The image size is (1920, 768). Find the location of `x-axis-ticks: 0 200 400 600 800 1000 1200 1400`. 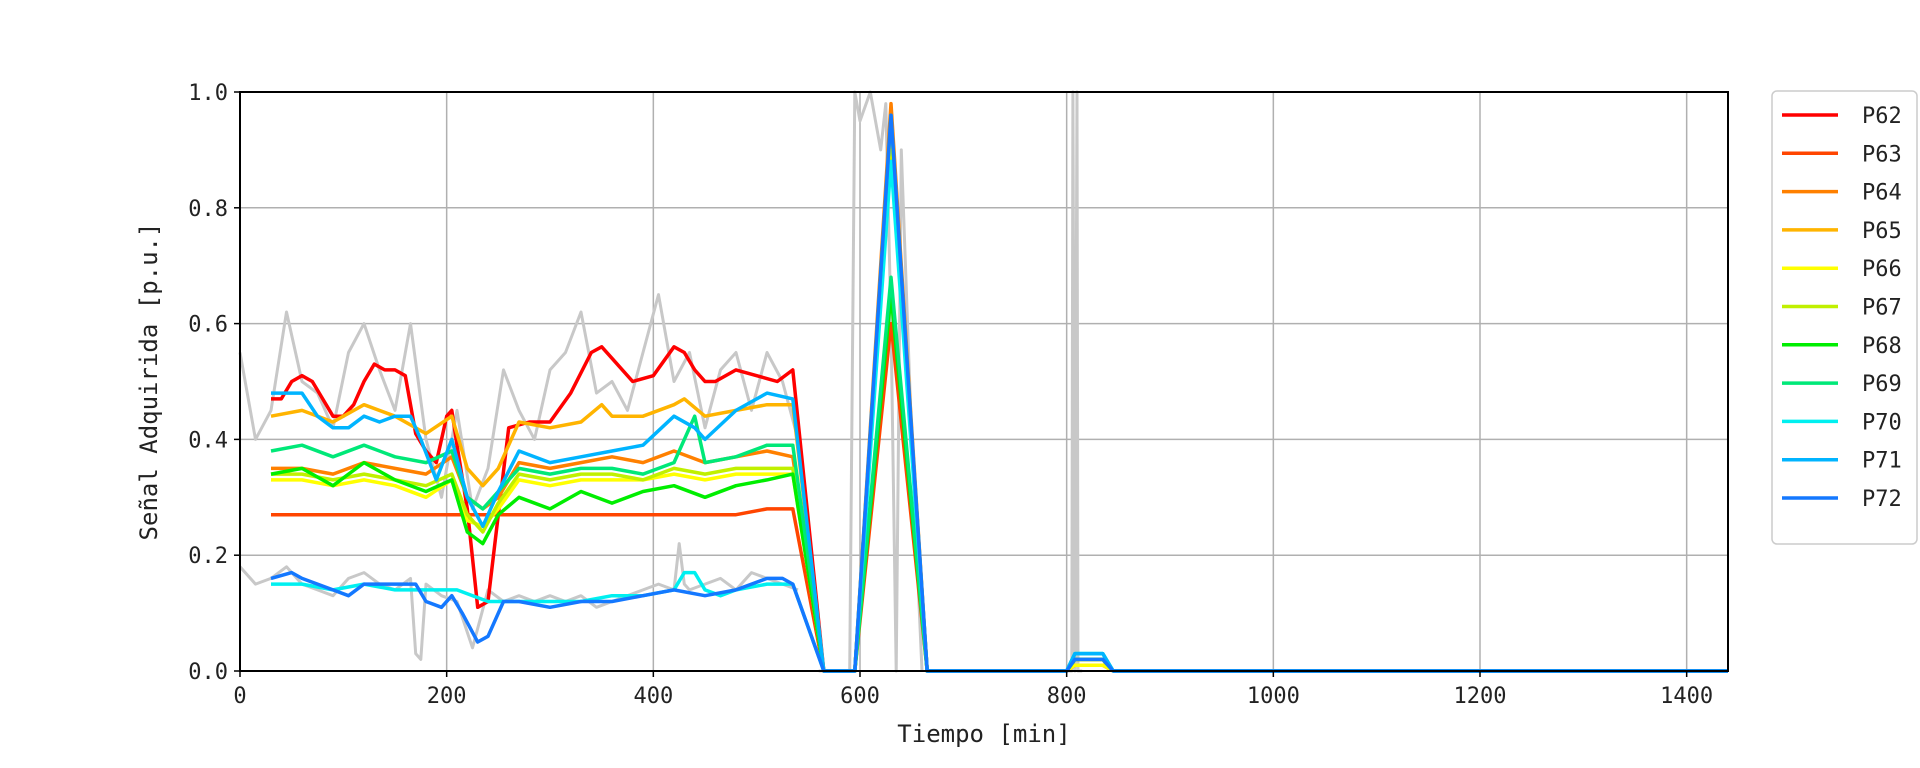

x-axis-ticks: 0 200 400 600 800 1000 1200 1400 is located at coordinates (973, 690).